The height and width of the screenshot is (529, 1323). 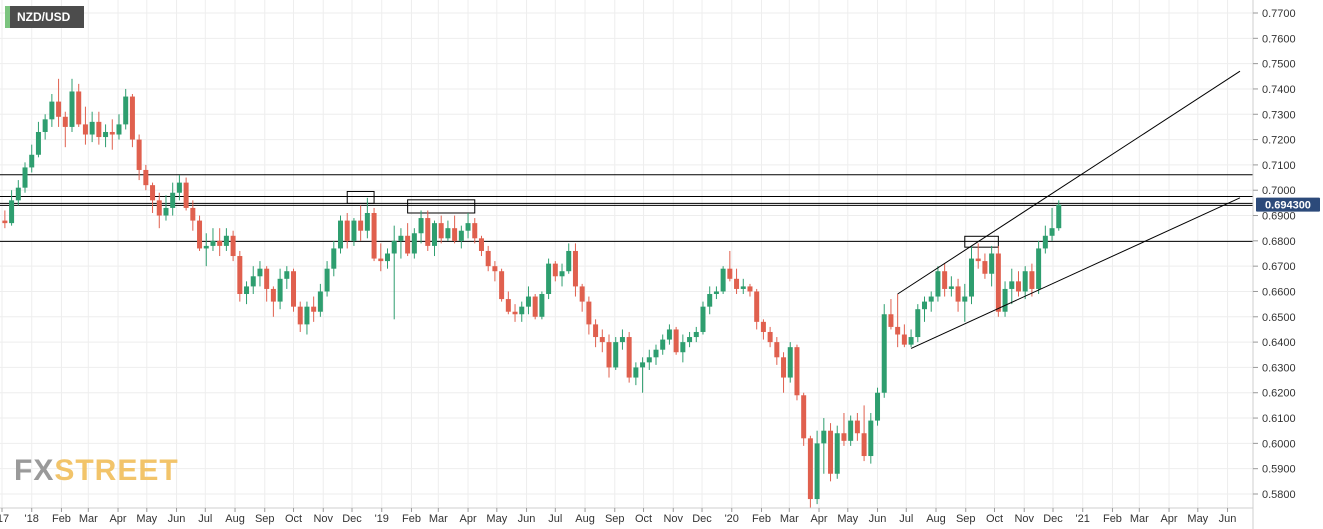 I want to click on current-price-label: 0.694300, so click(x=1288, y=204).